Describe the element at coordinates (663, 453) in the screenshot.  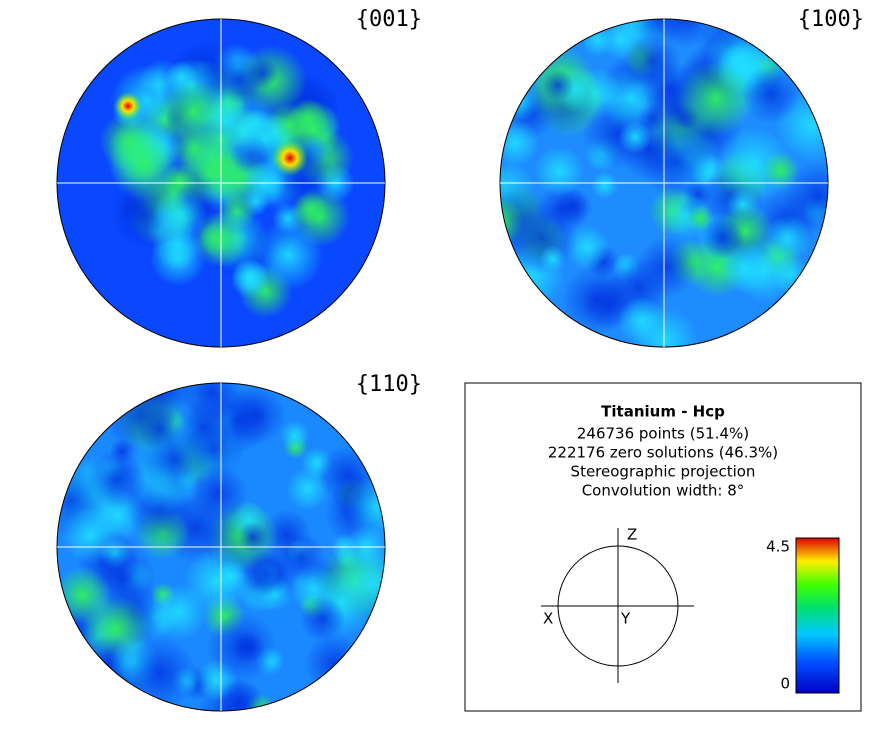
I see `info-line: 222176 zero solutions (46.3%)` at that location.